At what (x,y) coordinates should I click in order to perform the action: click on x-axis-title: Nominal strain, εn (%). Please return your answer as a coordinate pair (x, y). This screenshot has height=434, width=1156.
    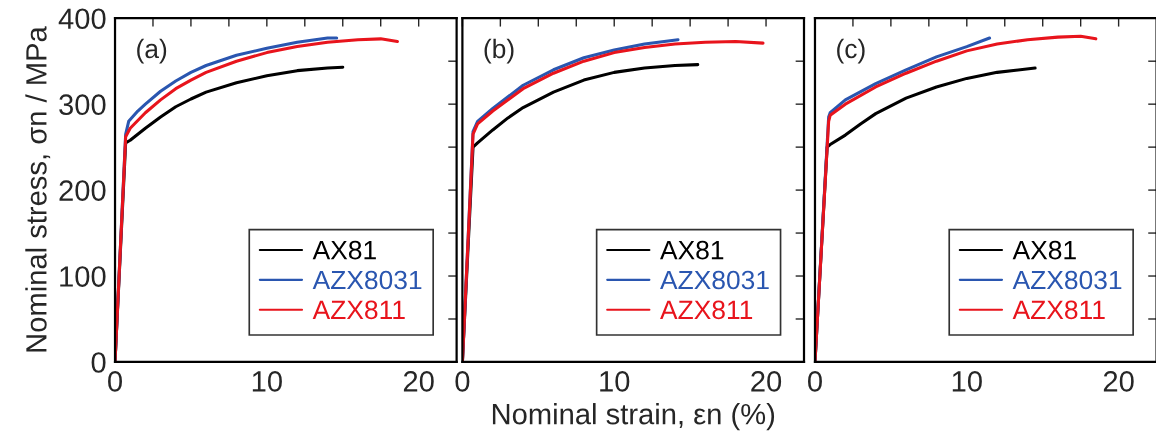
    Looking at the image, I should click on (633, 417).